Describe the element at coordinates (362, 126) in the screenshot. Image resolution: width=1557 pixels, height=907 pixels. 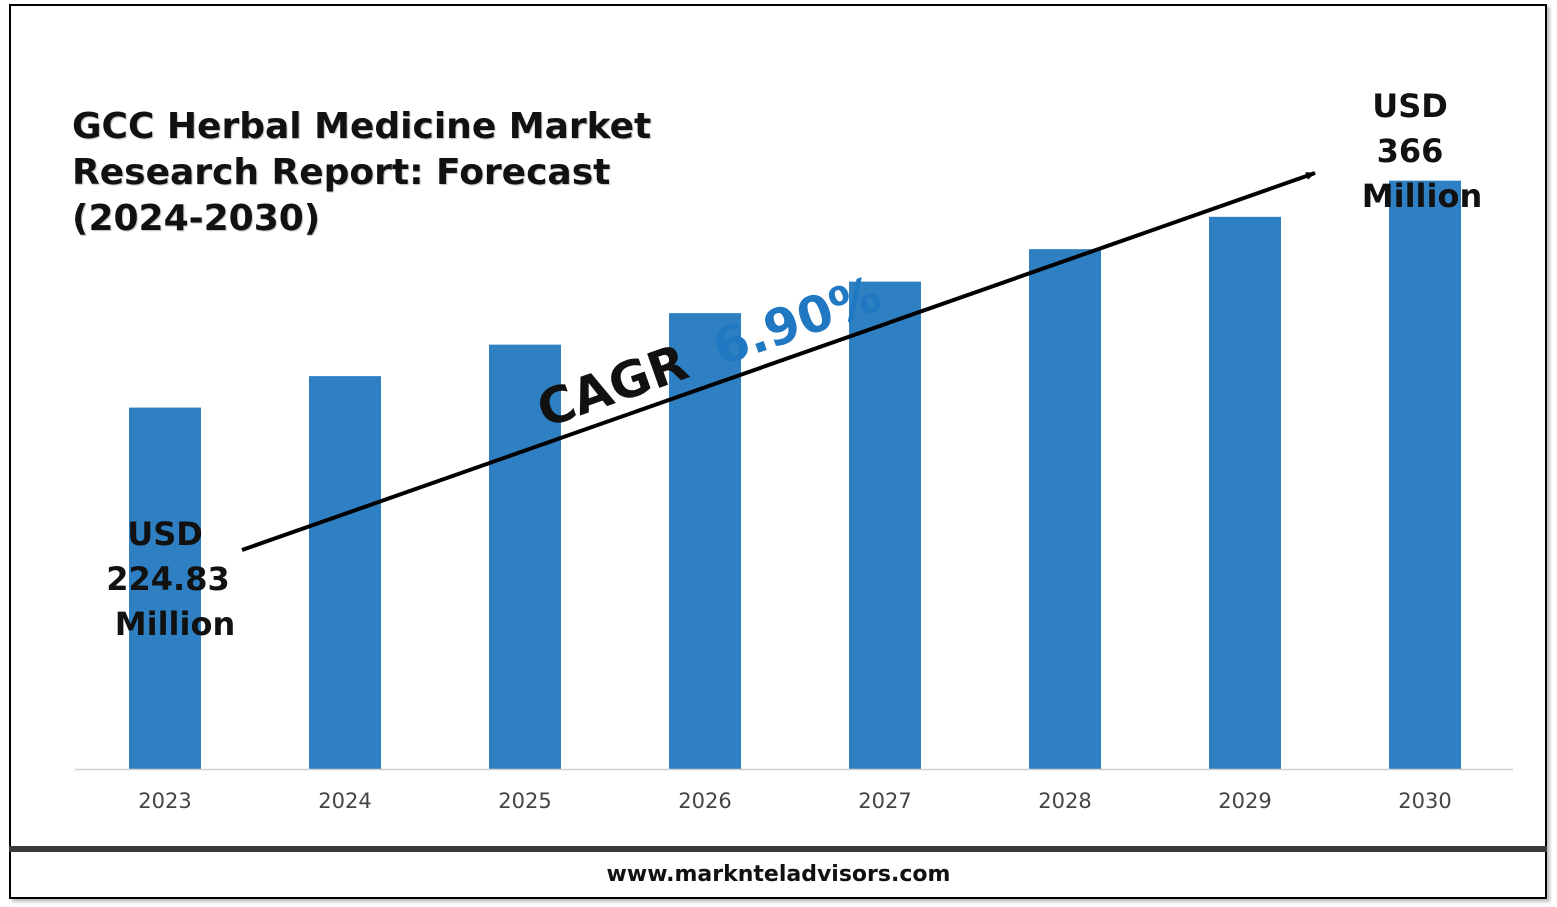
I see `title-line-1: GCC Herbal Medicine Market` at that location.